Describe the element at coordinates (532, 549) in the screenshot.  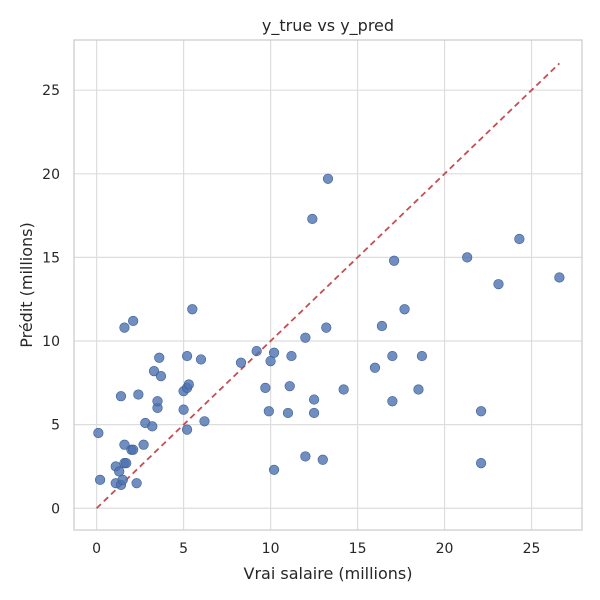
I see `x-tick-label-5: 25` at that location.